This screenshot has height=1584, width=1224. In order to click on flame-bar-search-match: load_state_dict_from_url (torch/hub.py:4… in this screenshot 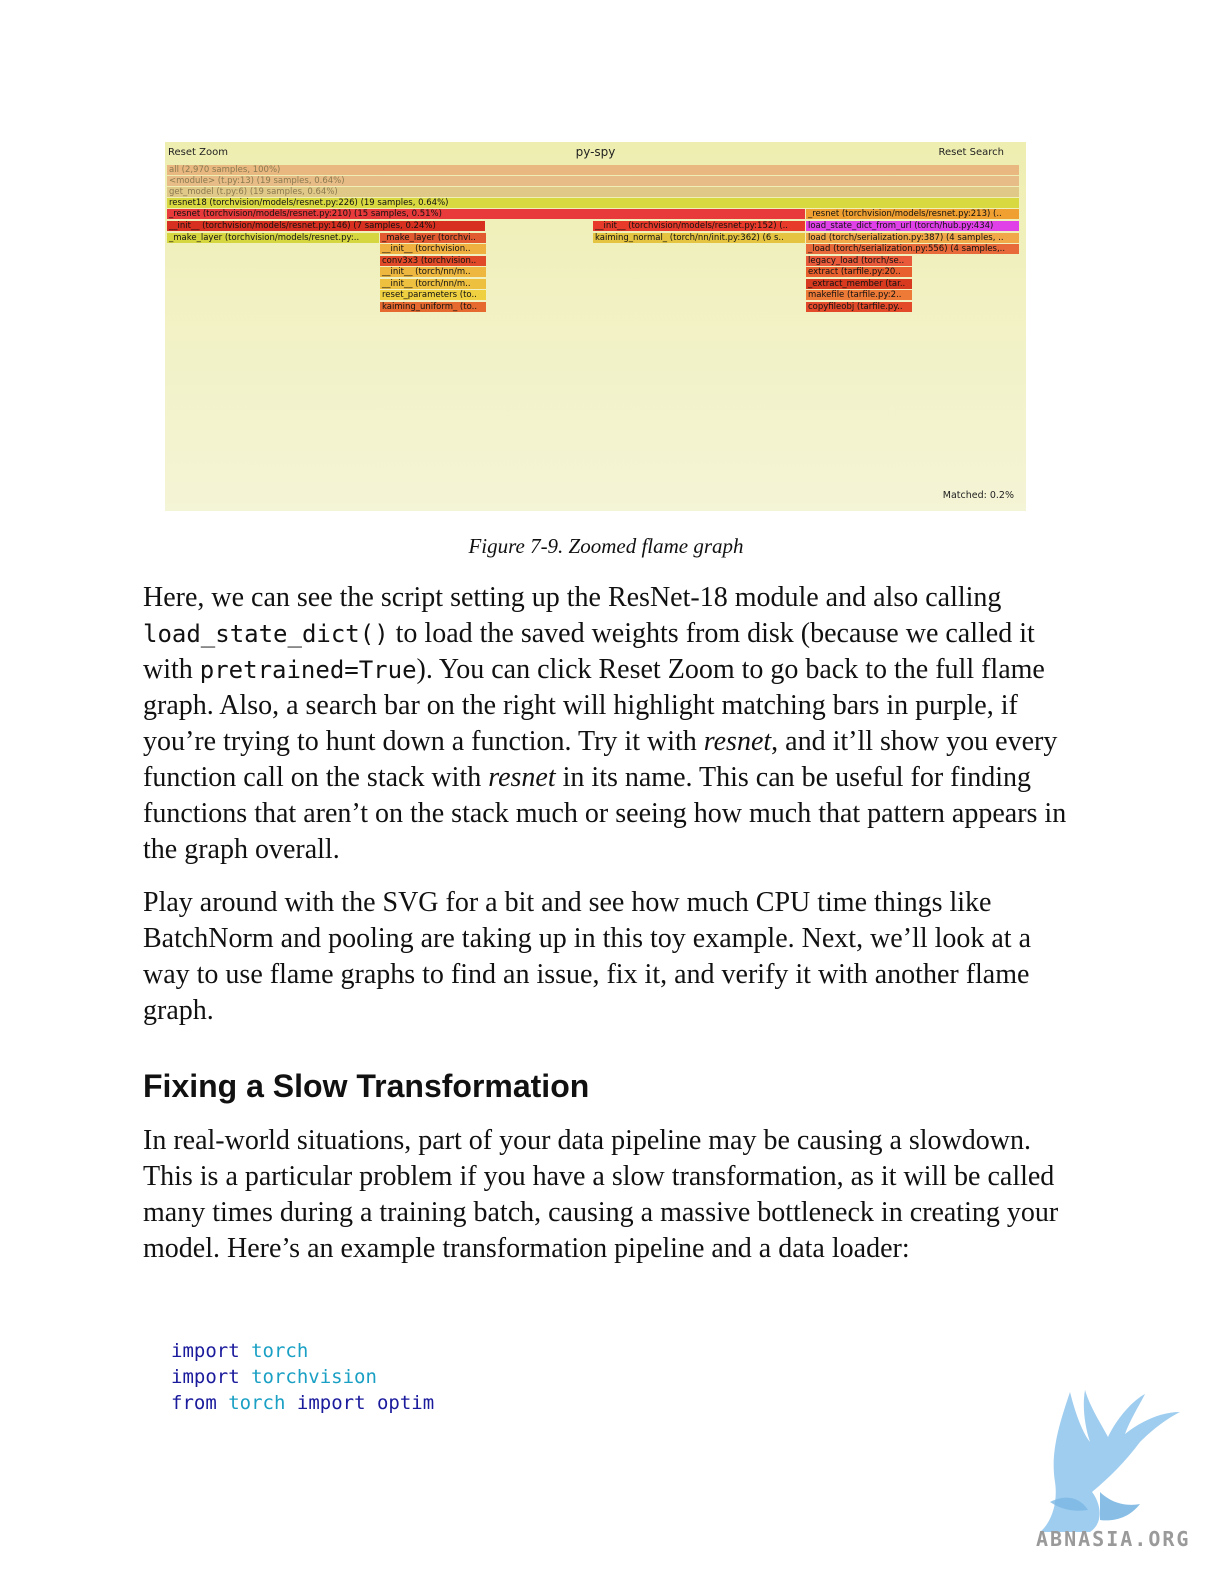, I will do `click(912, 226)`.